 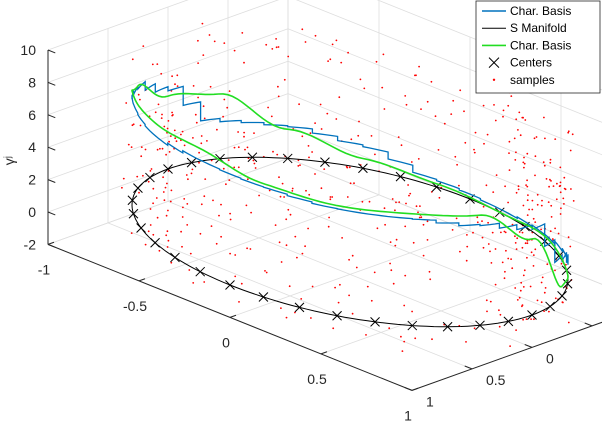 What do you see at coordinates (135, 306) in the screenshot?
I see `x-tick-label: -0.5` at bounding box center [135, 306].